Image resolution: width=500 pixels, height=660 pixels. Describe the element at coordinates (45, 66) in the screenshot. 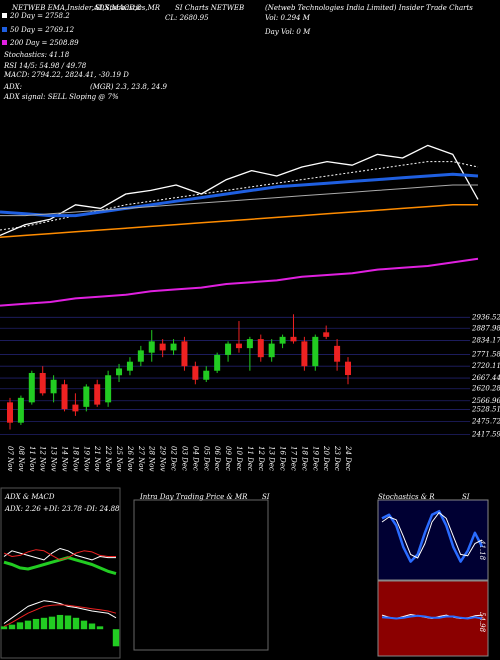

I see `annotation: RSI 14/5: 54.98 / 49.78` at that location.